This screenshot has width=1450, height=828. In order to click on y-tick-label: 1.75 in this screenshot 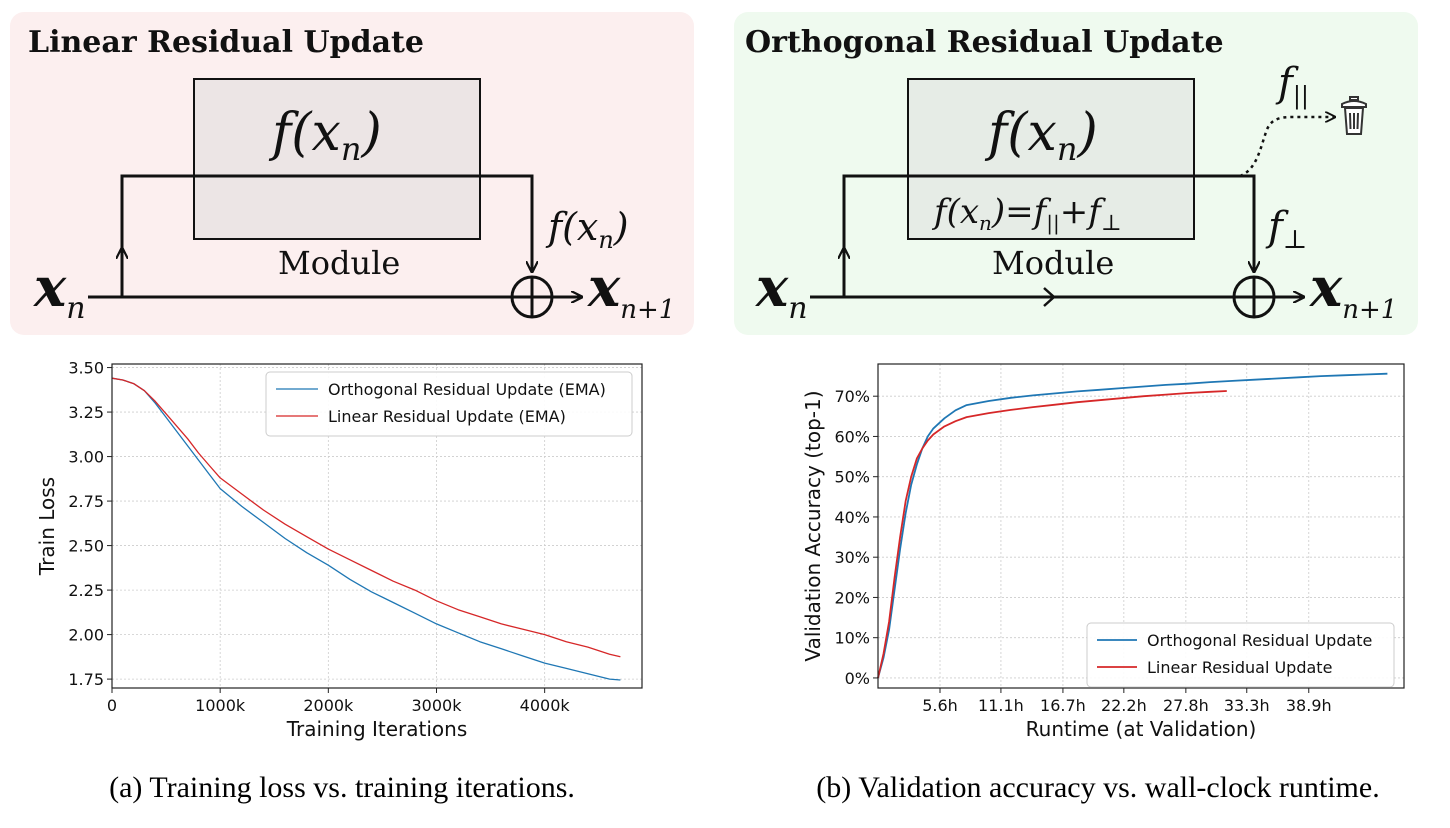, I will do `click(86, 679)`.